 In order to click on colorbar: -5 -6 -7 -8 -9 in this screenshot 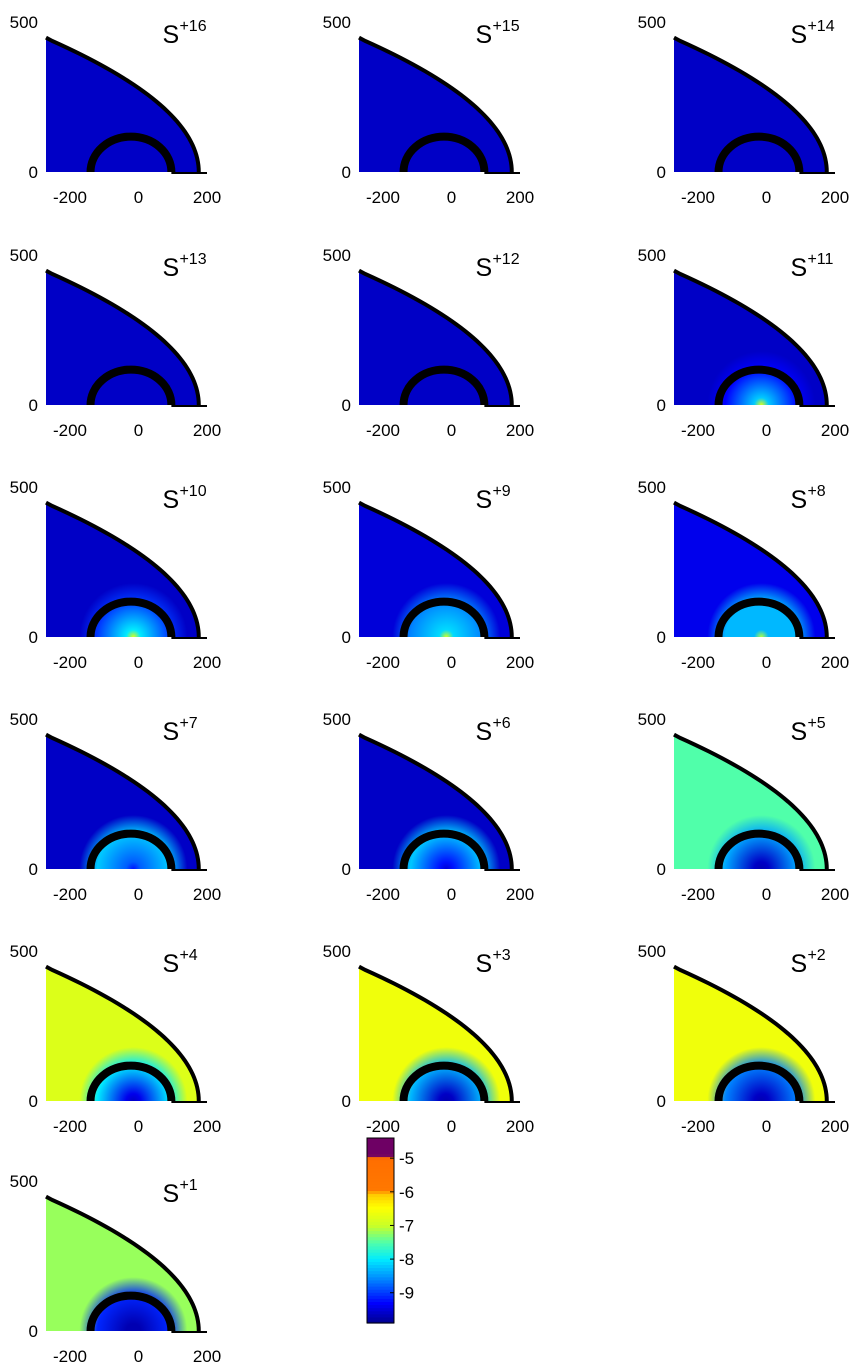, I will do `click(390, 1230)`.